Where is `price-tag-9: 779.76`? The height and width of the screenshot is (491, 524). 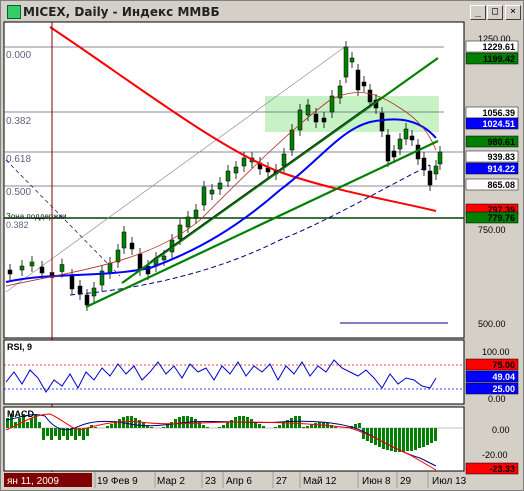 price-tag-9: 779.76 is located at coordinates (492, 217).